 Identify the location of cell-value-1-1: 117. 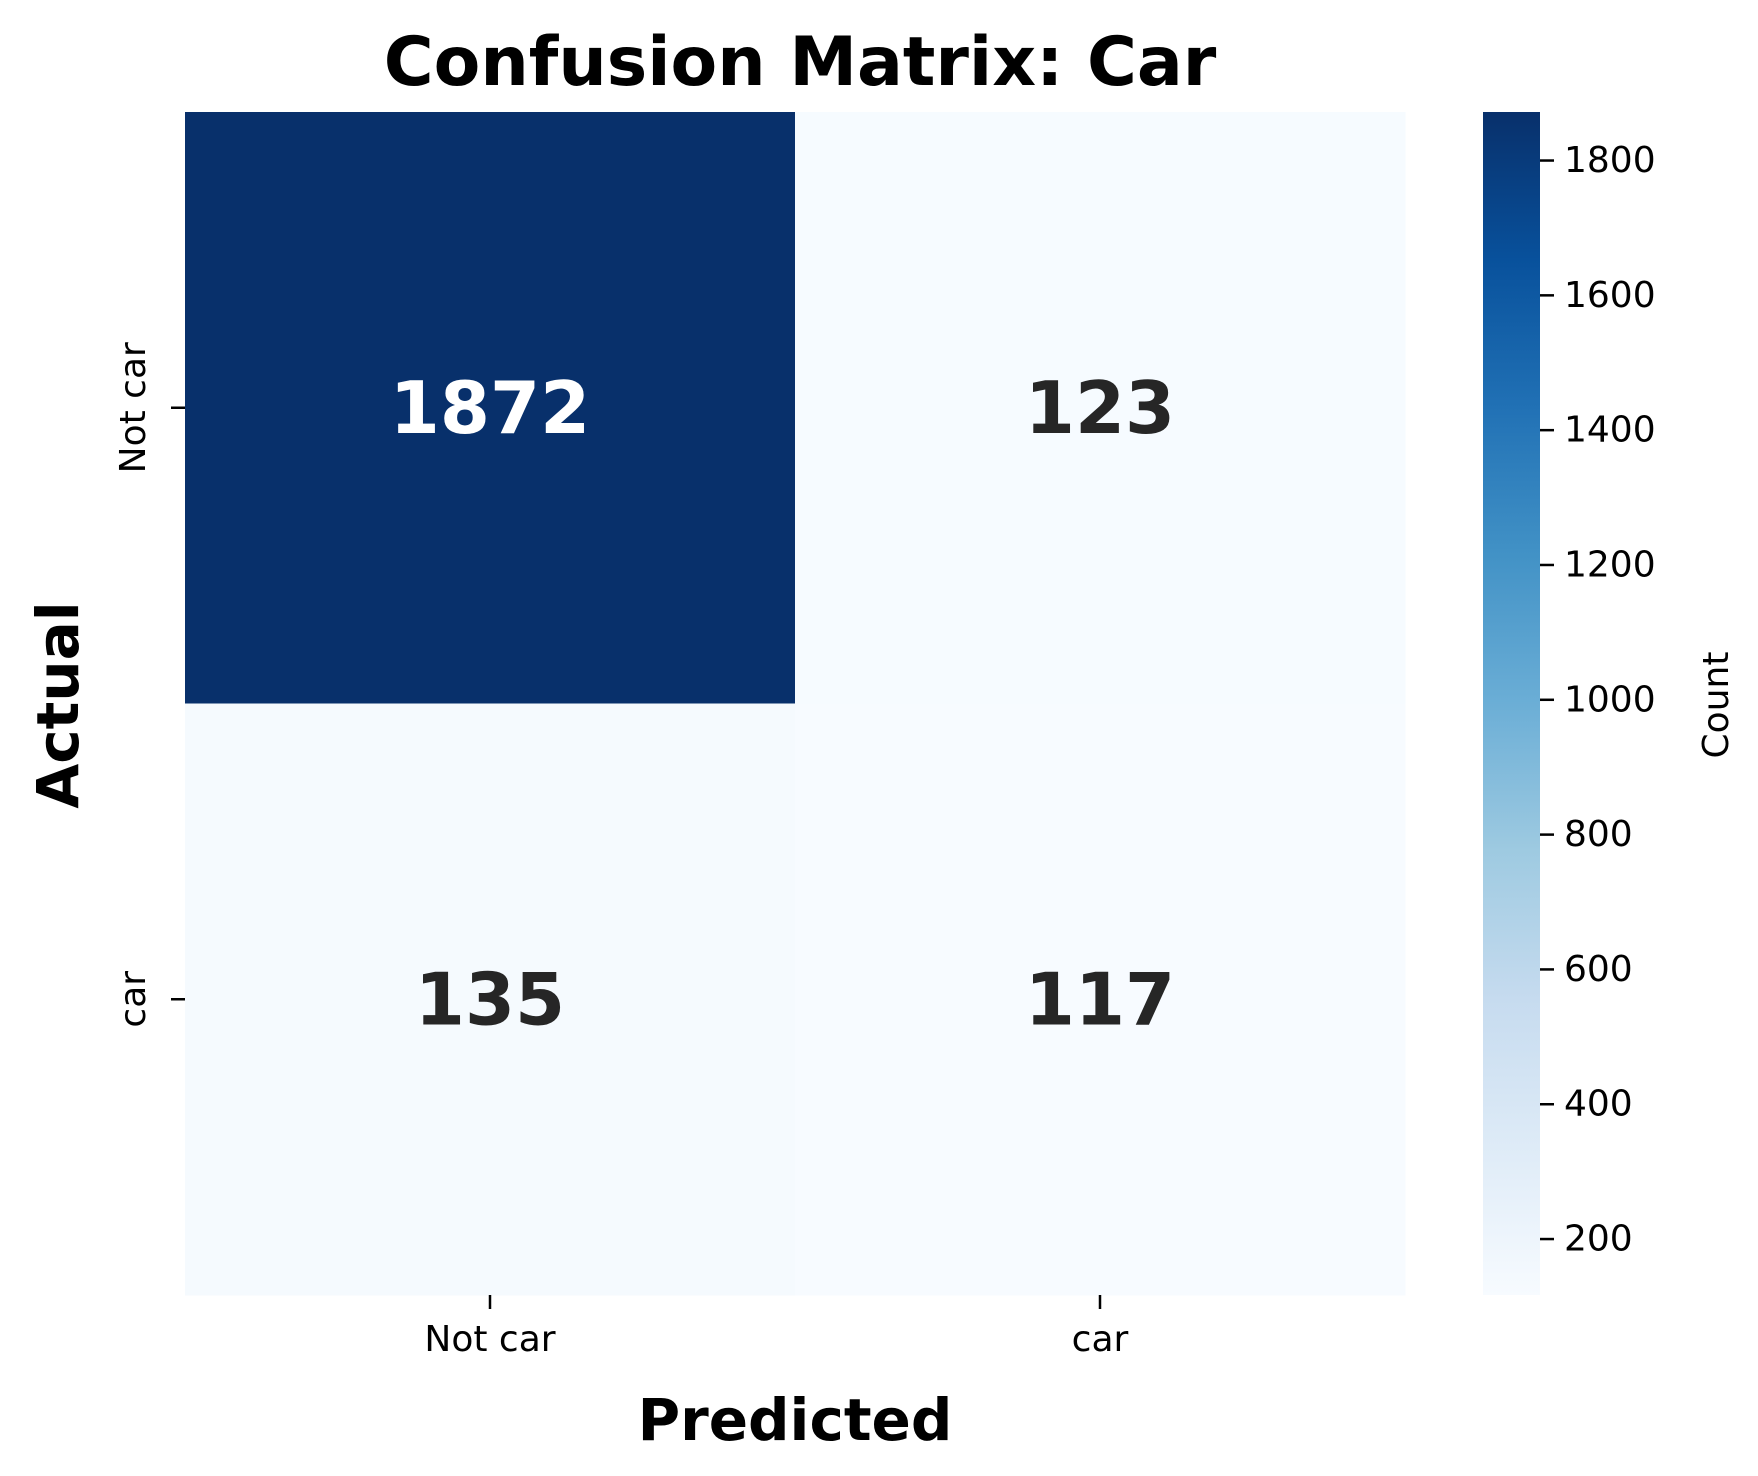
(1100, 999).